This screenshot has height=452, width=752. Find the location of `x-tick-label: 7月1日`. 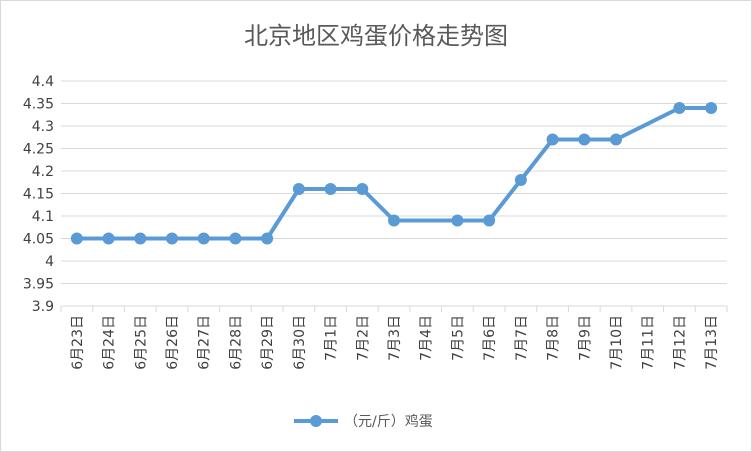

x-tick-label: 7月1日 is located at coordinates (332, 338).